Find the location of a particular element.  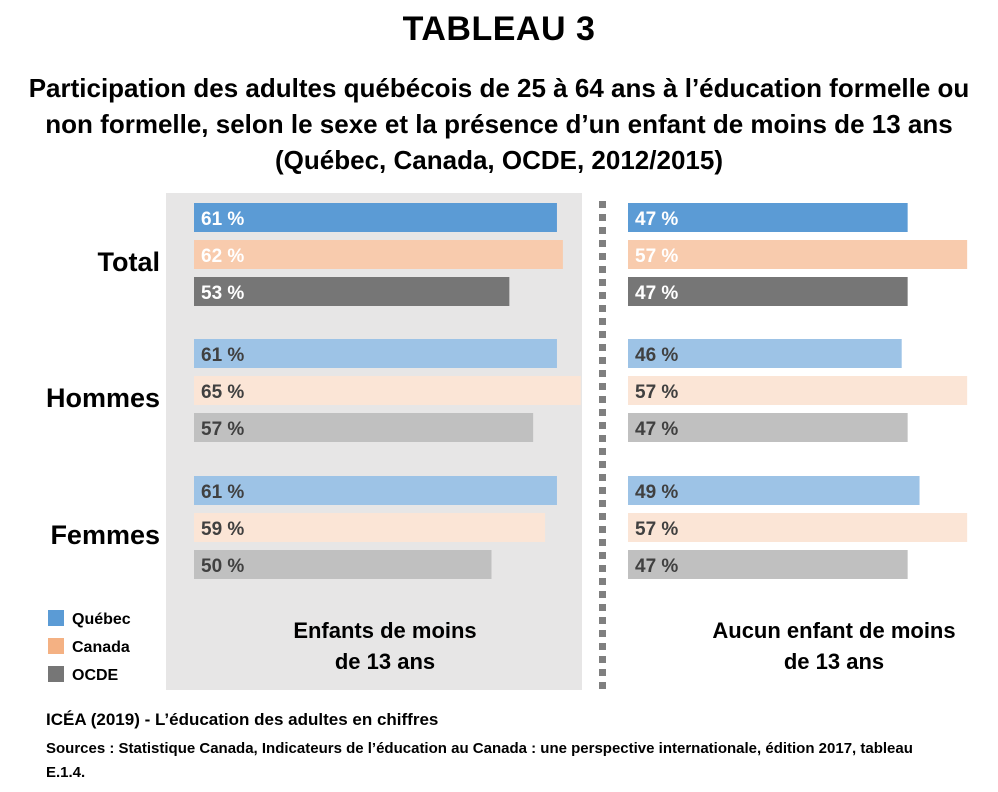

category-label-hommes: Hommes is located at coordinates (103, 398).